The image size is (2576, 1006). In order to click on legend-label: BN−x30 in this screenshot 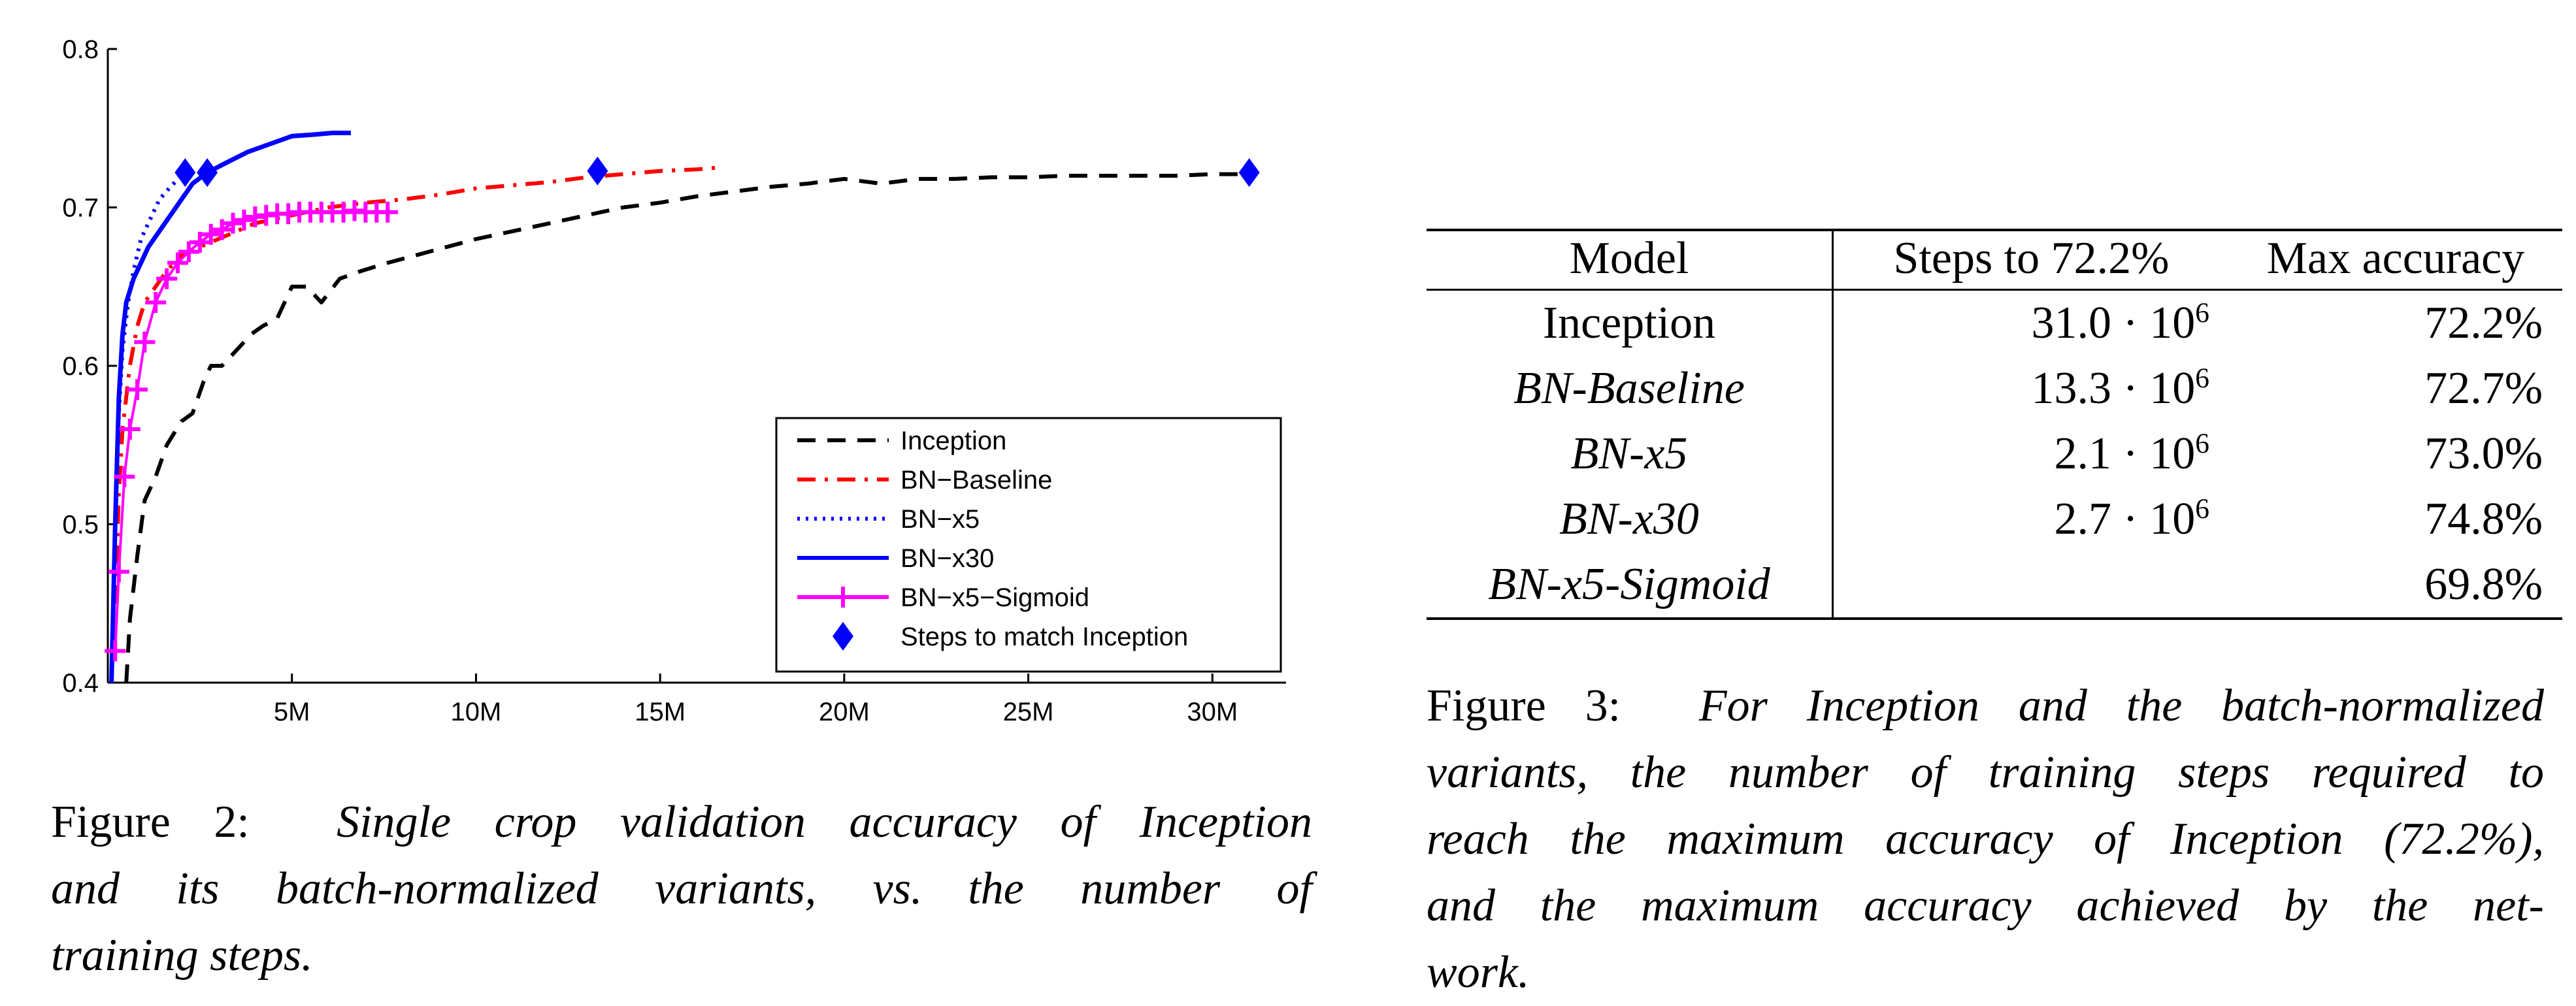, I will do `click(947, 558)`.